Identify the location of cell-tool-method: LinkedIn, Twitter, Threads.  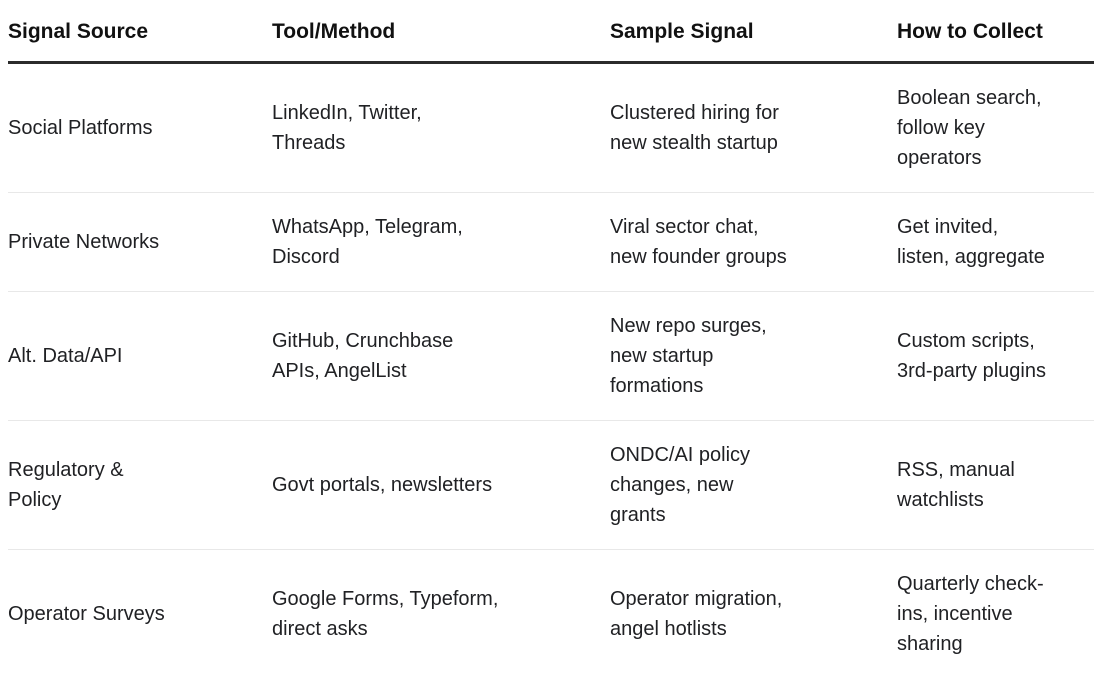
(441, 128).